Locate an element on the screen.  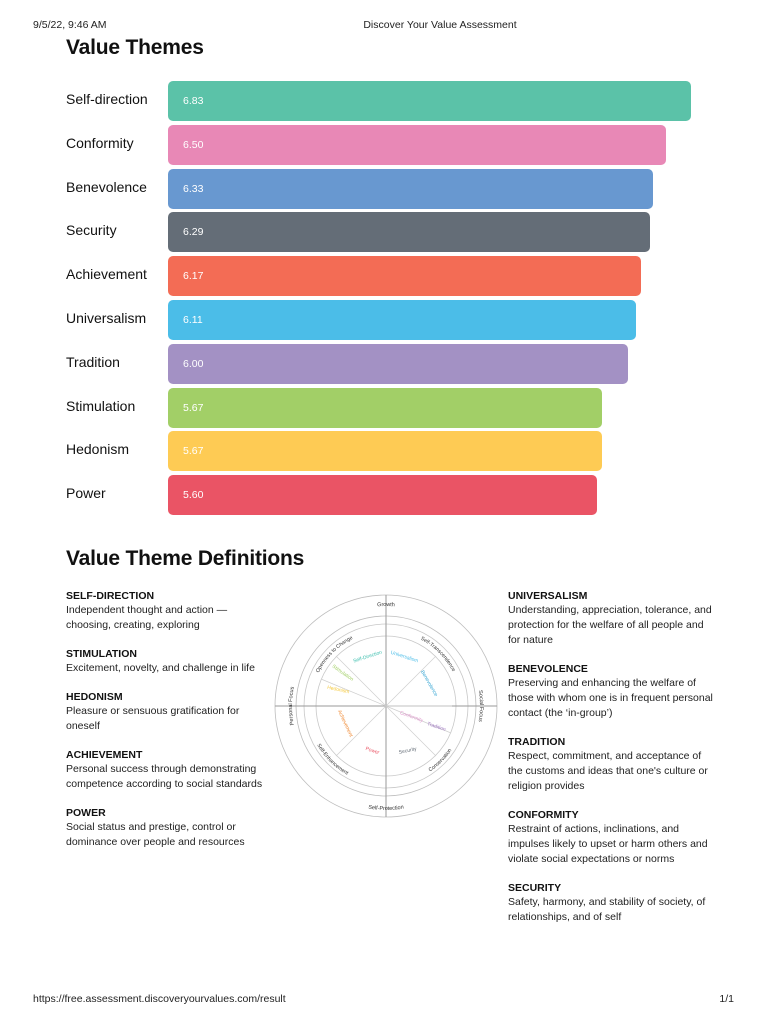
definition-name: HEDONISM is located at coordinates (94, 697).